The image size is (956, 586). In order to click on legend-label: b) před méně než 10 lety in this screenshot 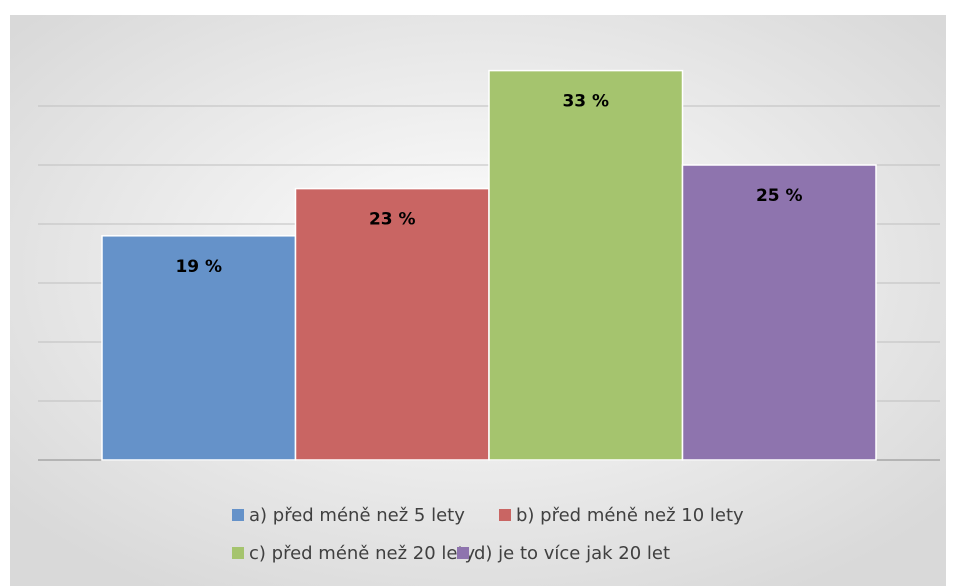, I will do `click(630, 515)`.